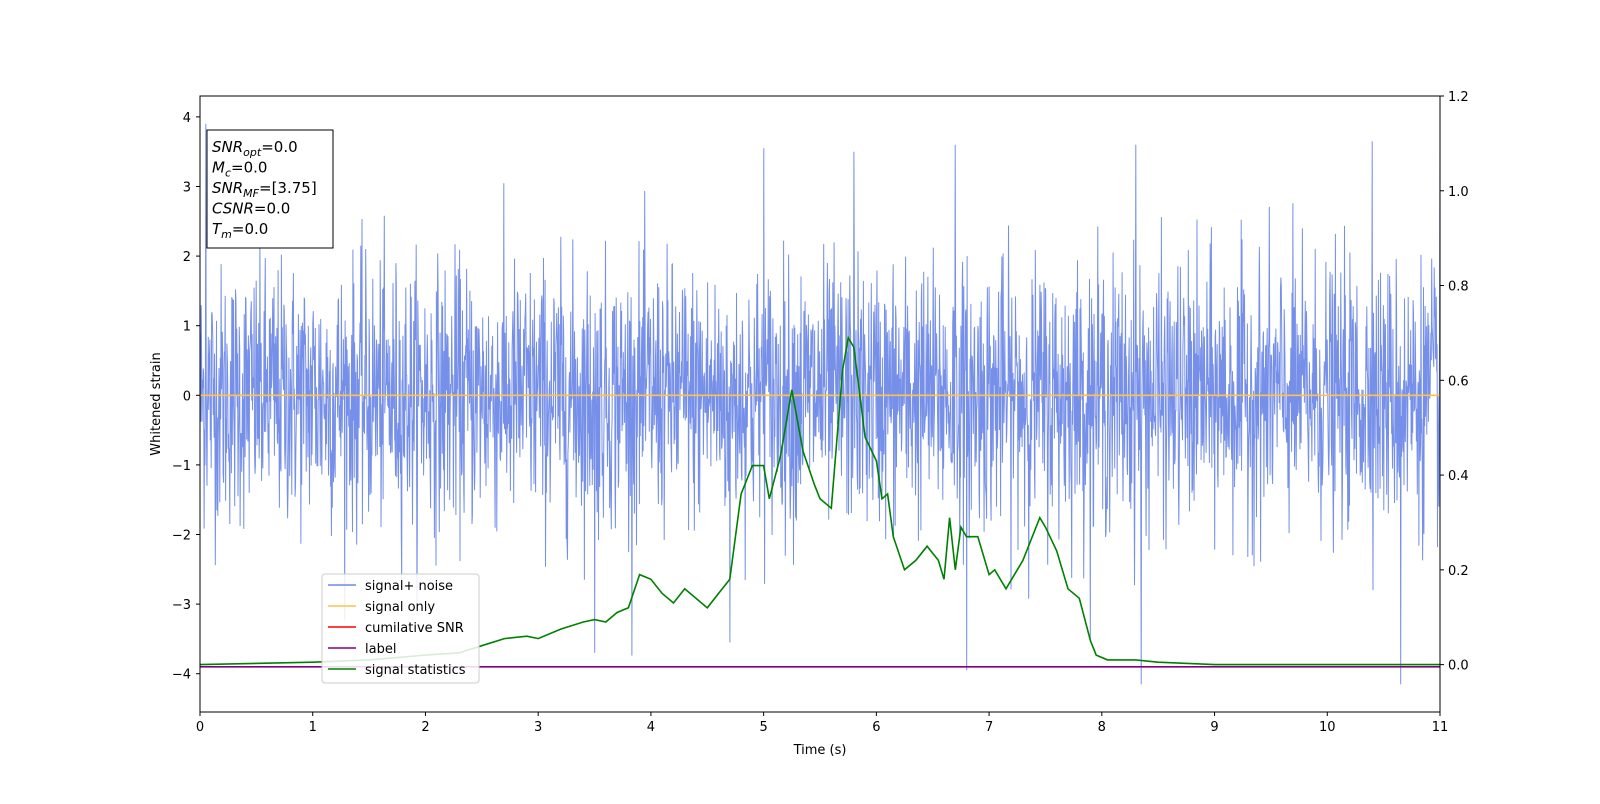 Image resolution: width=1600 pixels, height=804 pixels. I want to click on y2-axis-ticks: 0.0 0.2 0.4 0.6 0.8 1.0 1.2, so click(1454, 382).